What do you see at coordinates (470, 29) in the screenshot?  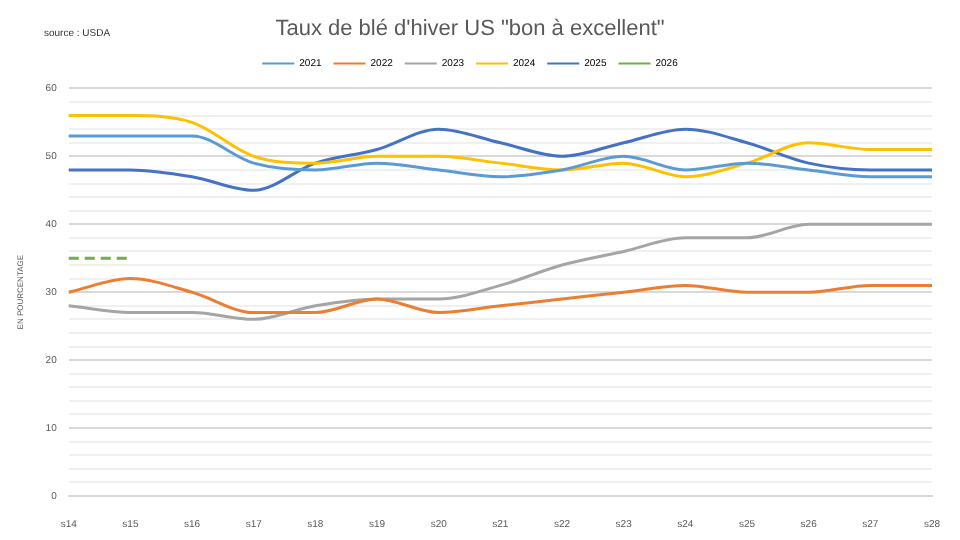 I see `chart-title: Taux de blé d'hiver US "bon à excellent"` at bounding box center [470, 29].